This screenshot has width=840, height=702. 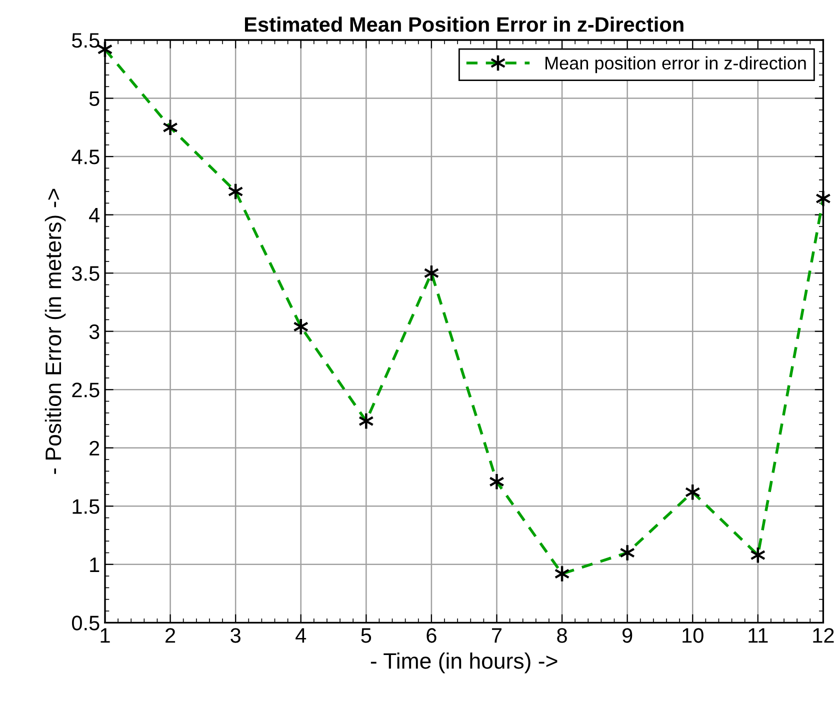 I want to click on x-tick-label: 11, so click(x=758, y=635).